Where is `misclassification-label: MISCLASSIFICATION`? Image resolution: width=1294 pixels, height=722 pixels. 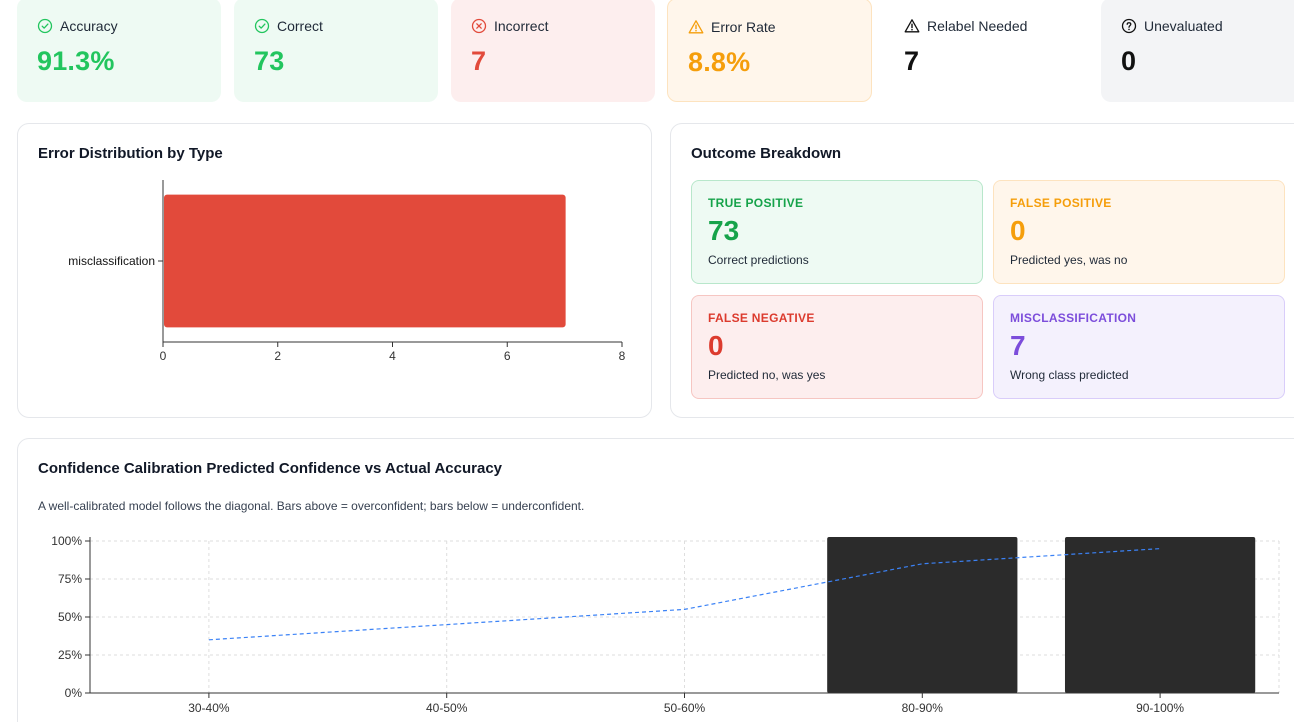
misclassification-label: MISCLASSIFICATION is located at coordinates (1073, 318).